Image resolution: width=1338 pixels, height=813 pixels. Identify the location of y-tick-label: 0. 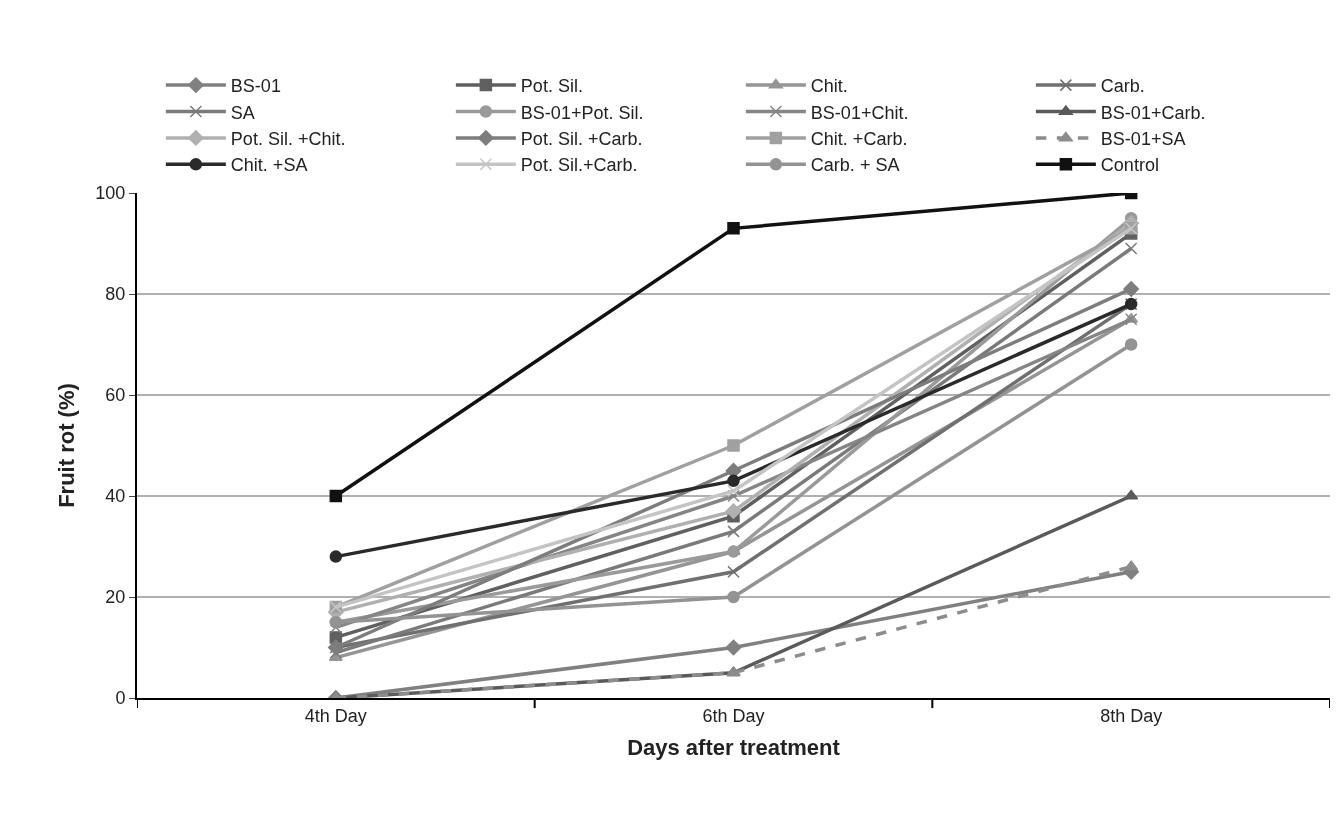
(120, 698).